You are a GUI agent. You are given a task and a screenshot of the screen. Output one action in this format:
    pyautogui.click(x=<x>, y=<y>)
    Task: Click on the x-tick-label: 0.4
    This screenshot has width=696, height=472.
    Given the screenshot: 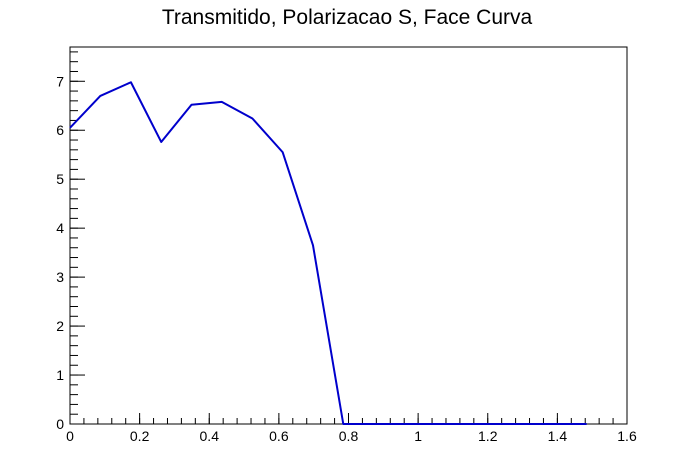 What is the action you would take?
    pyautogui.click(x=210, y=436)
    